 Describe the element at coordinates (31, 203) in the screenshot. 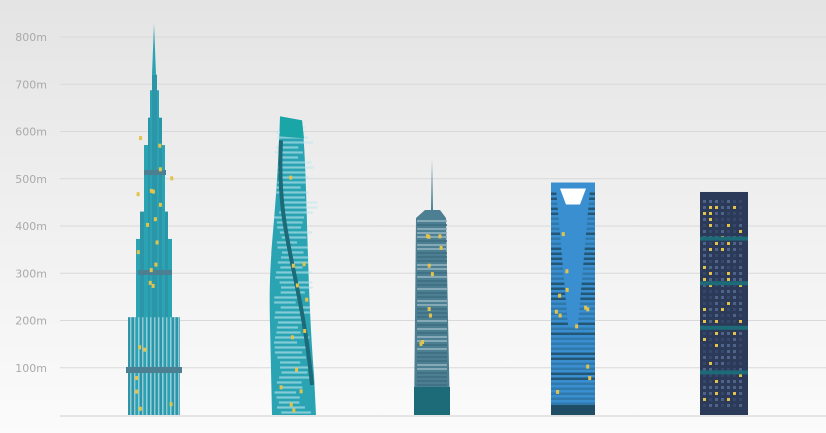

I see `y-axis-ticks: 100m 200m 300m 400m 500m 600m 700m 800m` at that location.